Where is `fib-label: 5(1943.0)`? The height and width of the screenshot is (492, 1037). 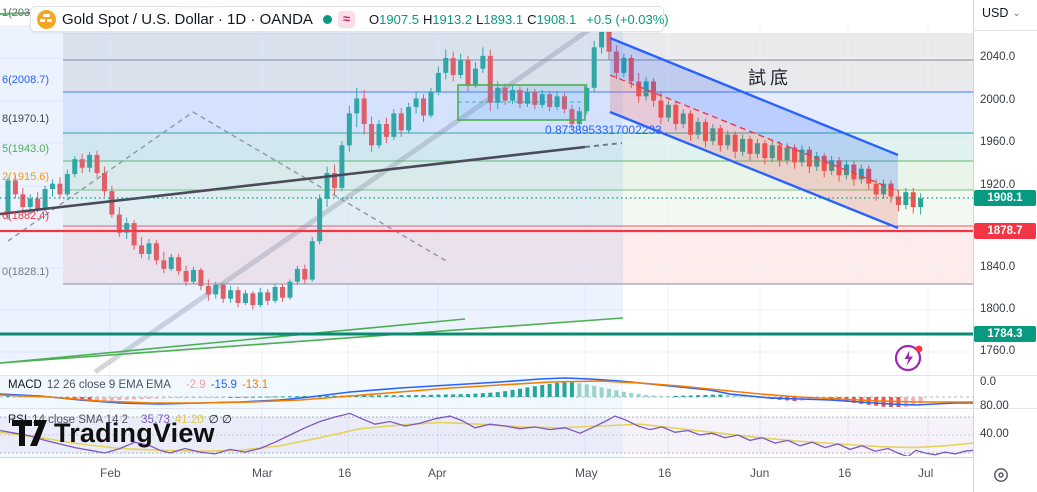
fib-label: 5(1943.0) is located at coordinates (26, 149).